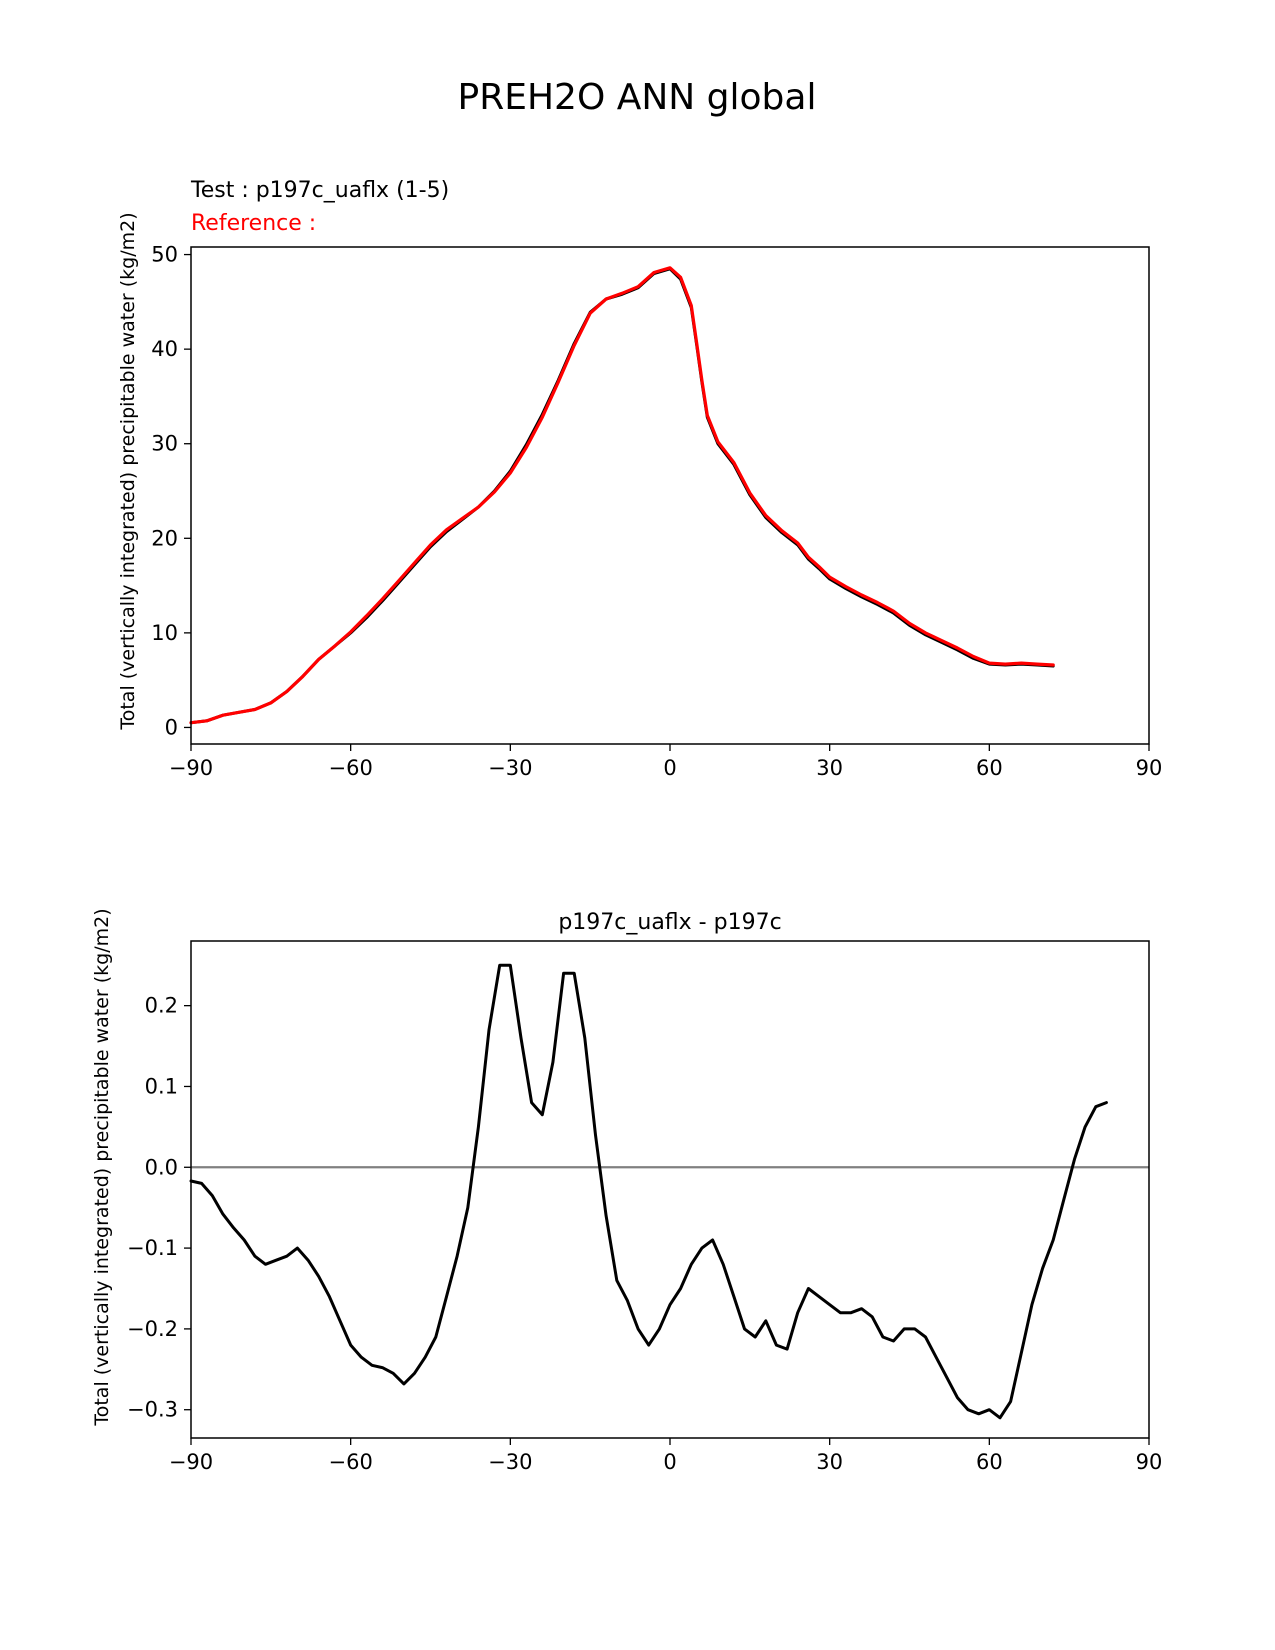 Image resolution: width=1275 pixels, height=1650 pixels. I want to click on bottom-x-tick-label: 0, so click(669, 1462).